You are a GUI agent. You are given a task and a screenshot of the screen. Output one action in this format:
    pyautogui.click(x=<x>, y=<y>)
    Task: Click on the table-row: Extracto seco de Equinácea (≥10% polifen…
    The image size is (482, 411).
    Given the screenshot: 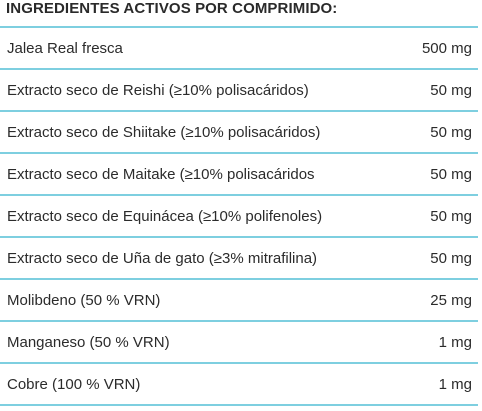 What is the action you would take?
    pyautogui.click(x=239, y=217)
    